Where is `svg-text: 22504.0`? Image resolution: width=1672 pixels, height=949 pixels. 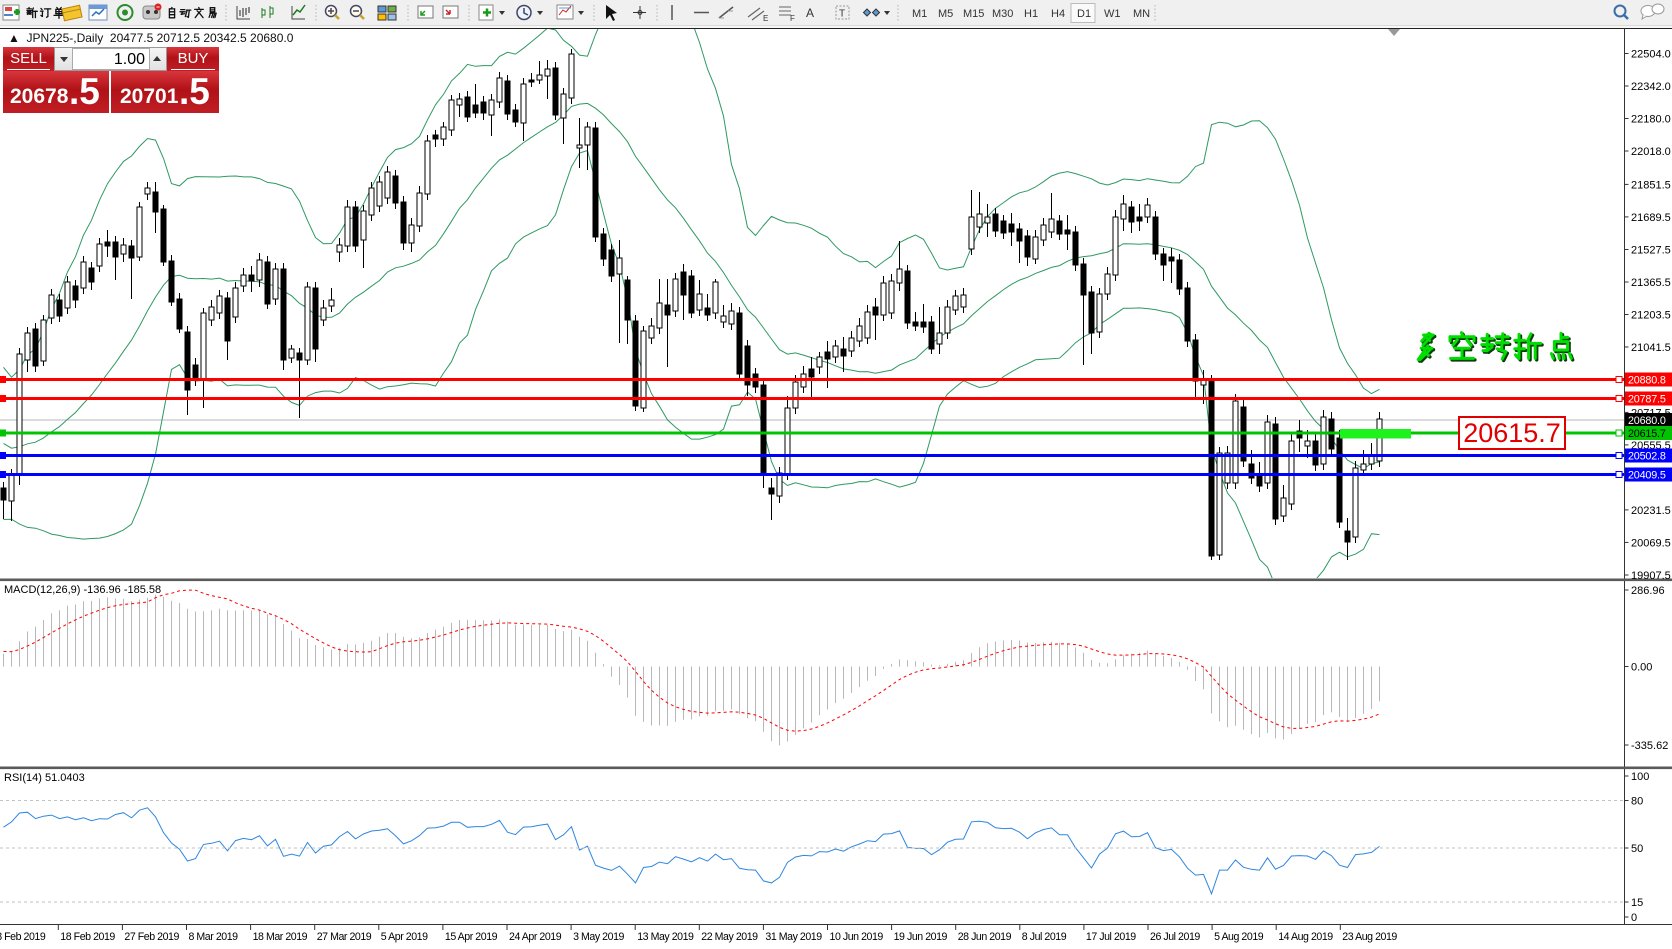
svg-text: 22504.0 is located at coordinates (1651, 55).